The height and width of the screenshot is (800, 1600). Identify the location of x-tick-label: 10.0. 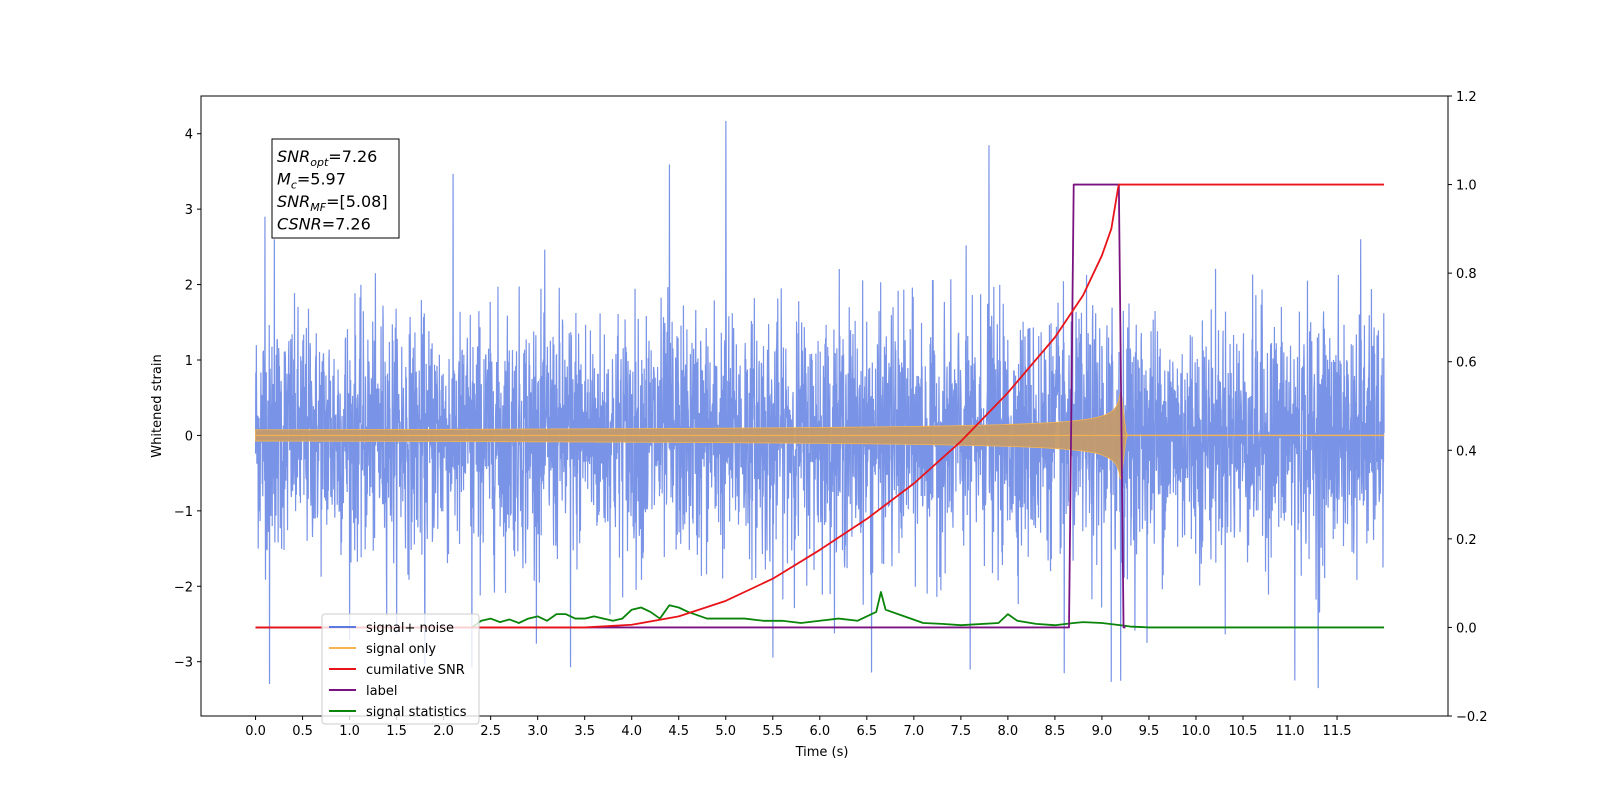
(1195, 731).